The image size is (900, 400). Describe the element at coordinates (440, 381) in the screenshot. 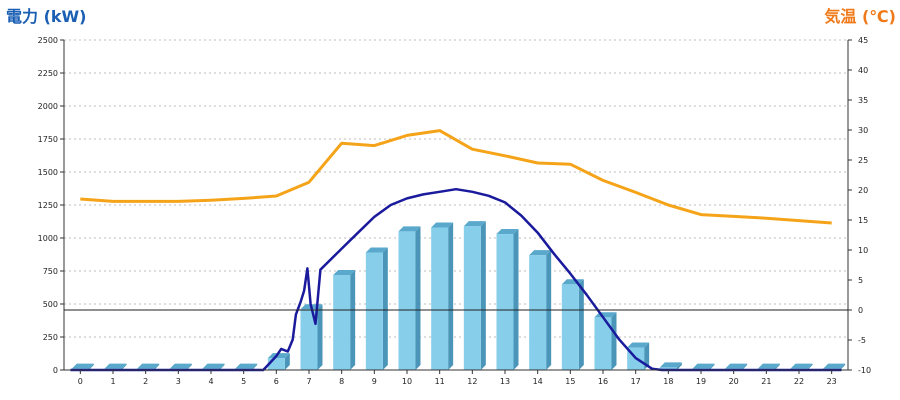

I see `x-tick-label: 11` at that location.